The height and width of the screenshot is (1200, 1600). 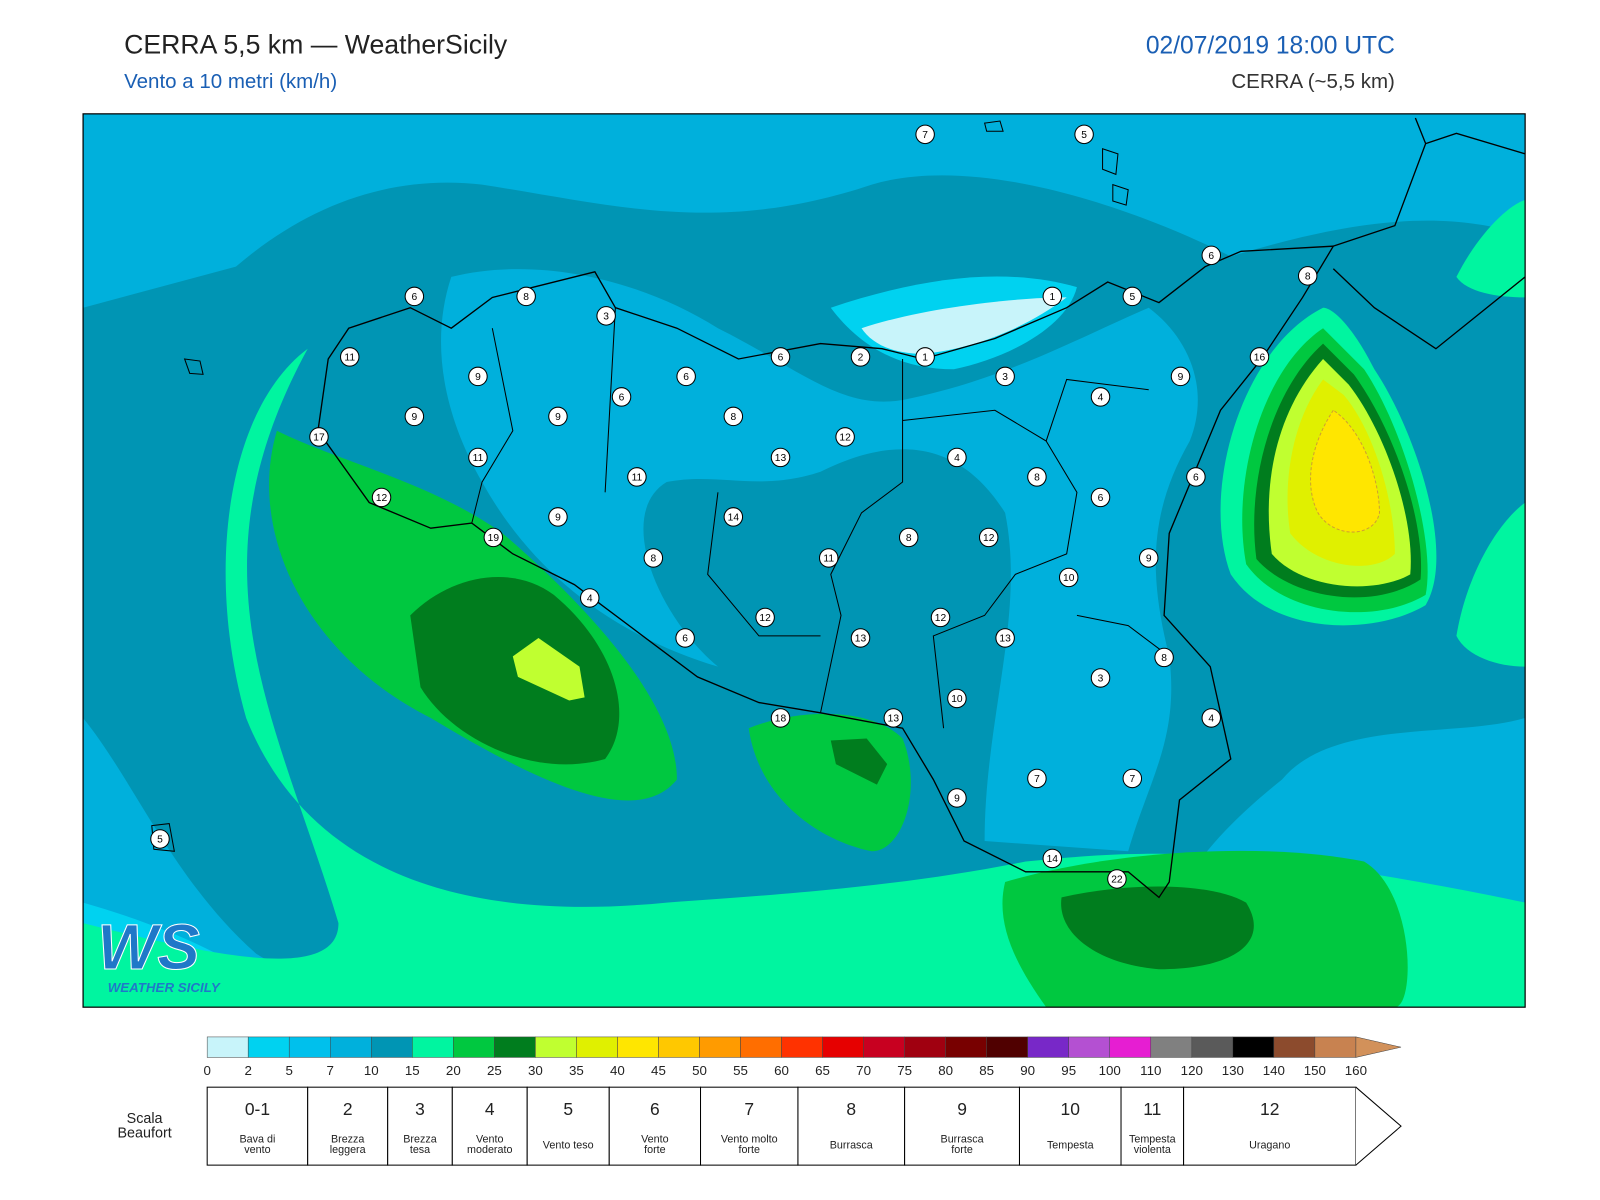 What do you see at coordinates (371, 1070) in the screenshot?
I see `colorbar-tick-label: 10` at bounding box center [371, 1070].